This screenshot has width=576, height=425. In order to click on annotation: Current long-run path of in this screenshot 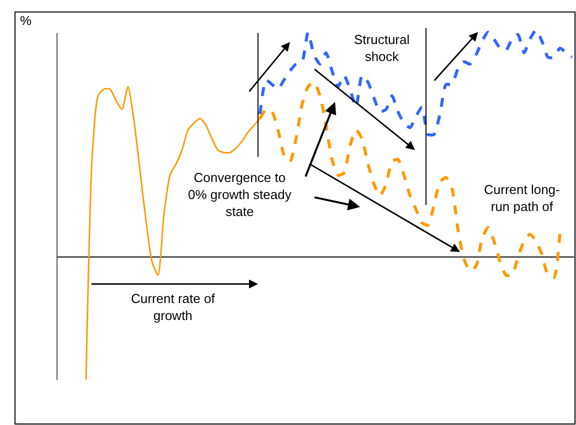, I will do `click(522, 198)`.